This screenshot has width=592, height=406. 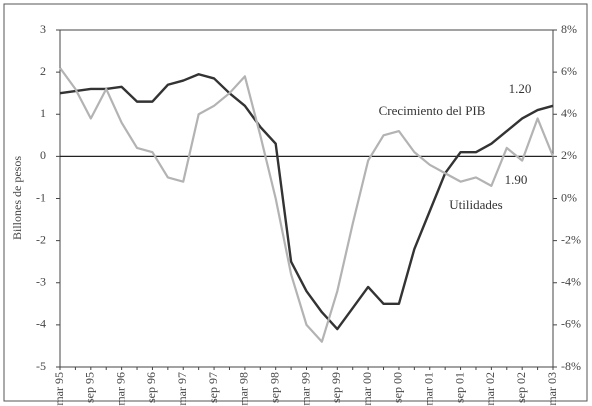 What do you see at coordinates (459, 387) in the screenshot?
I see `x-tick-label: sep 01` at bounding box center [459, 387].